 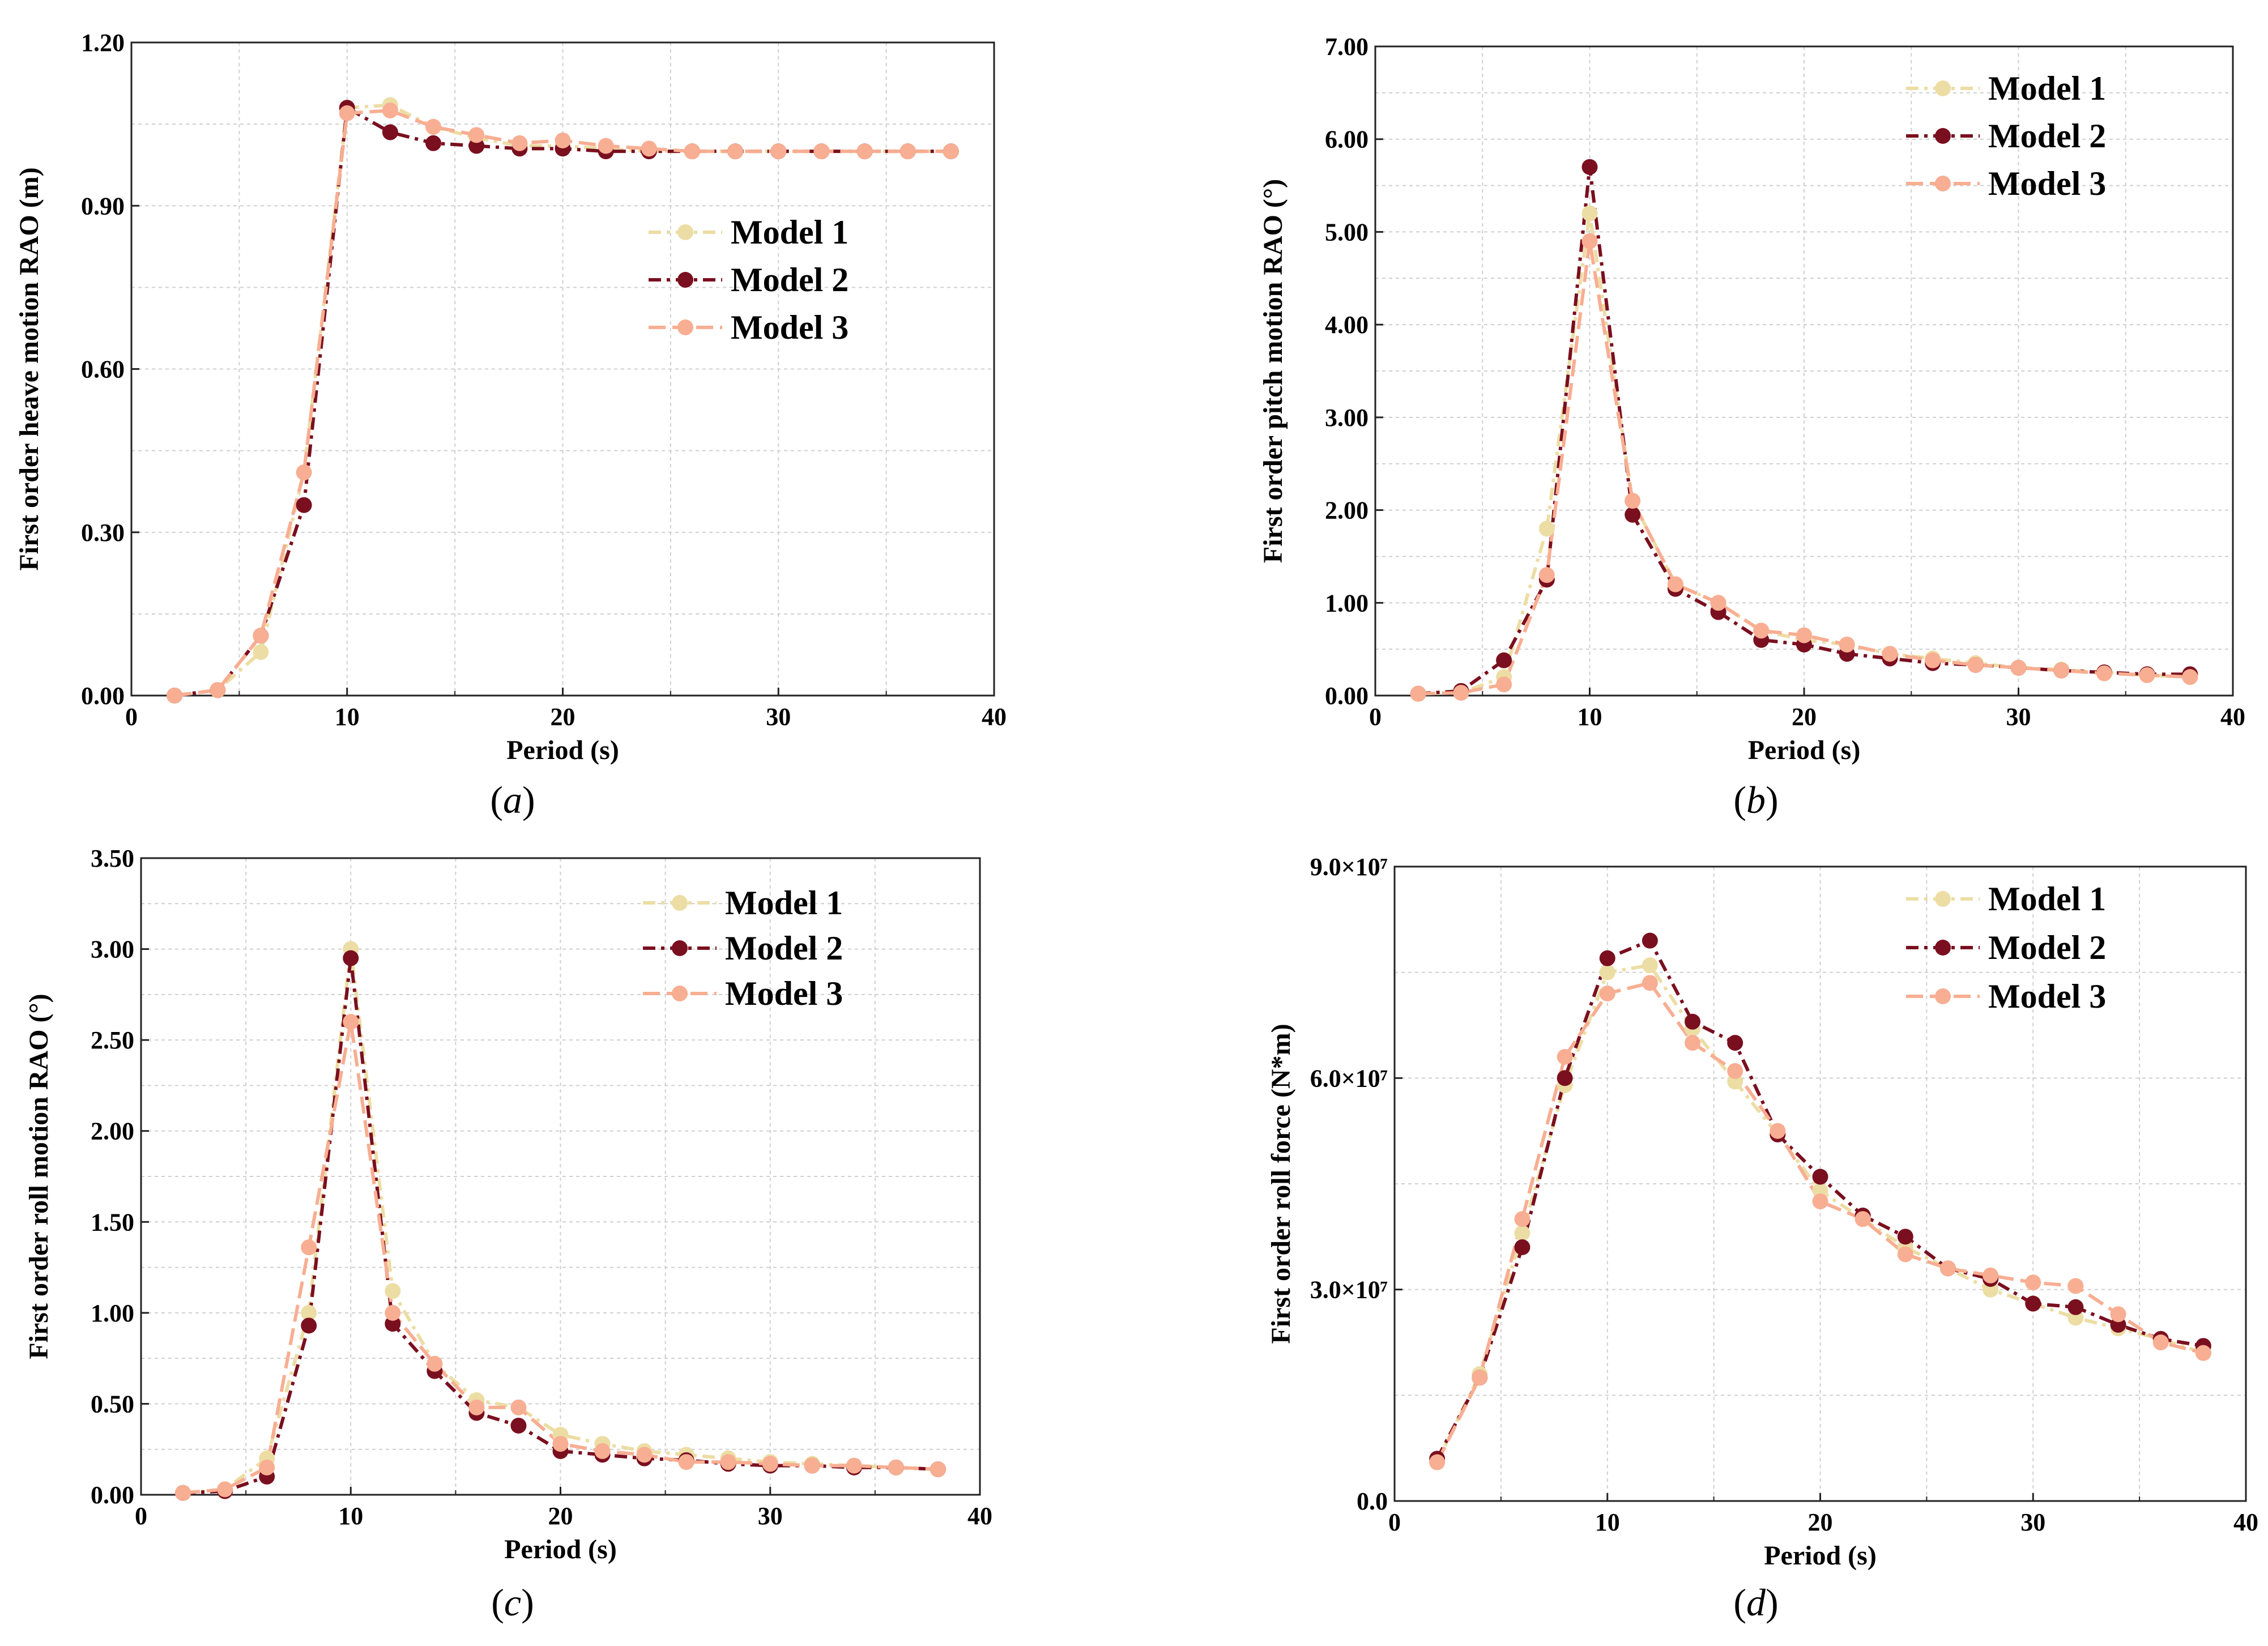 I want to click on chart-a-caption-open: (, so click(x=497, y=799).